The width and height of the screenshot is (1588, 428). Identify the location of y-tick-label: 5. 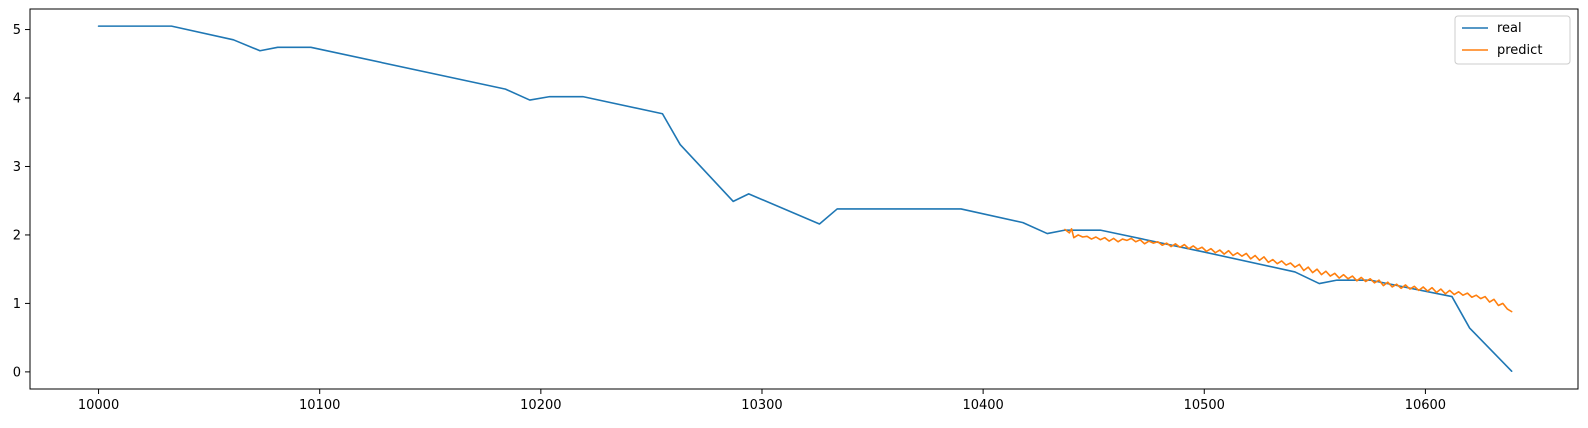
(17, 30).